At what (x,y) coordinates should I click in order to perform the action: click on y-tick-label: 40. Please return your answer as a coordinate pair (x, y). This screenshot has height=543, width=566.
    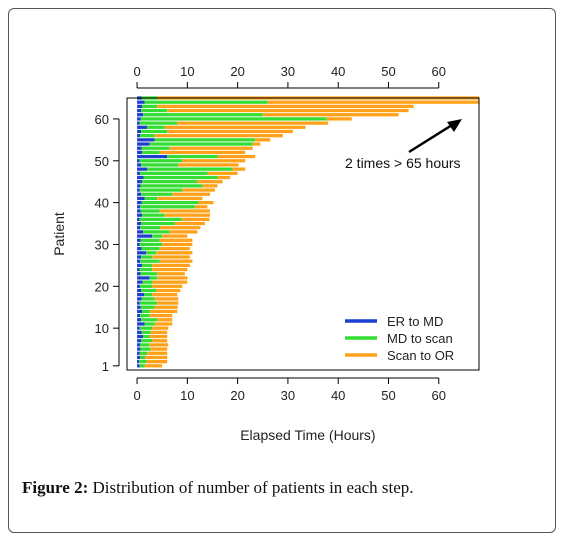
    Looking at the image, I should click on (102, 203).